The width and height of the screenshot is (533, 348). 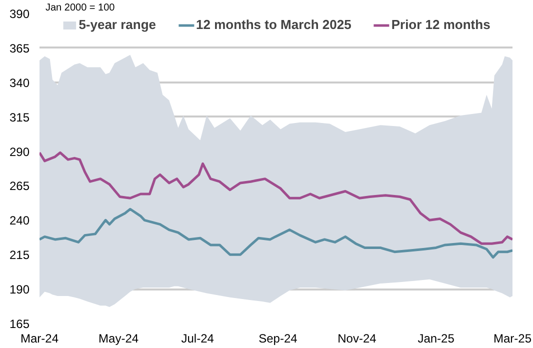 What do you see at coordinates (19, 14) in the screenshot?
I see `y-tick-label: 390` at bounding box center [19, 14].